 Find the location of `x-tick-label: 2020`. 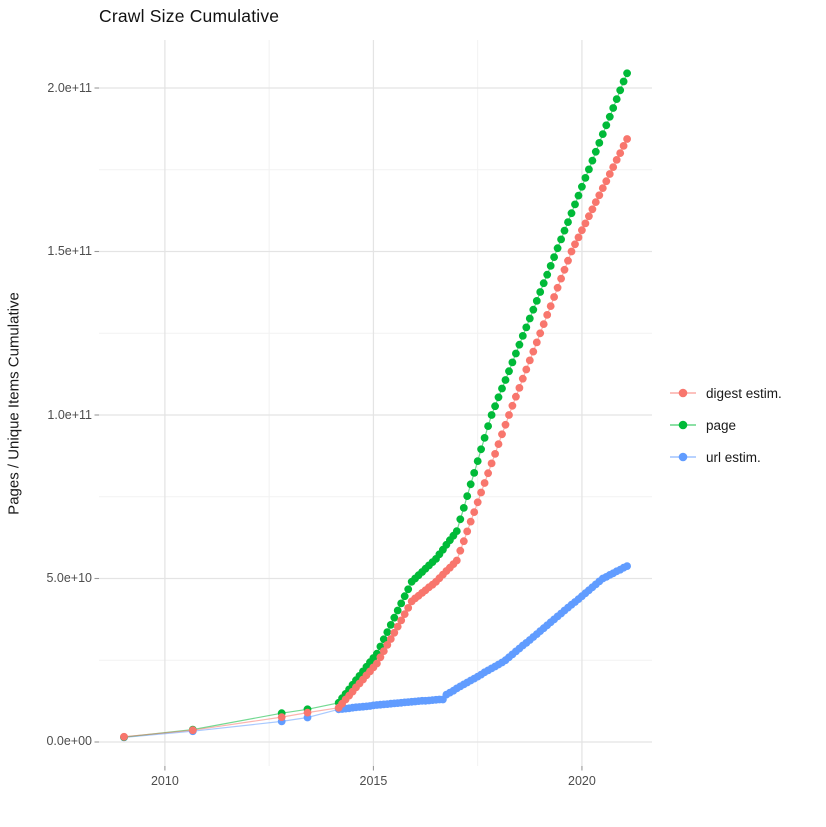

x-tick-label: 2020 is located at coordinates (582, 781).